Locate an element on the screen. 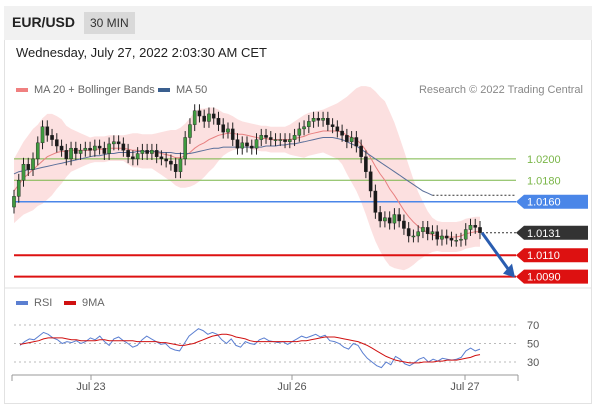 This screenshot has height=408, width=596. x-tick-label: Jul 26 is located at coordinates (291, 387).